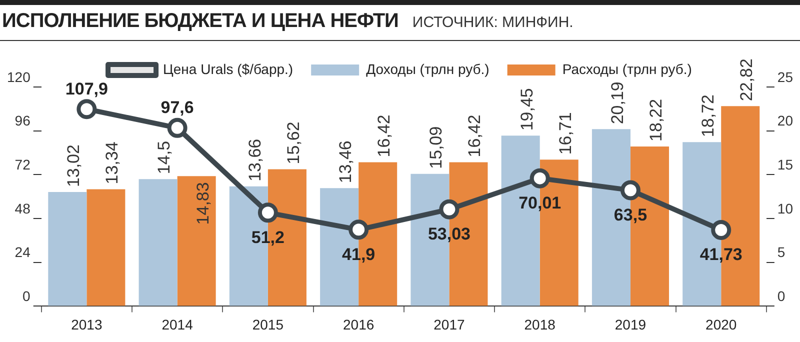 This screenshot has height=342, width=800. Describe the element at coordinates (74, 166) in the screenshot. I see `data-label: 13,02` at that location.